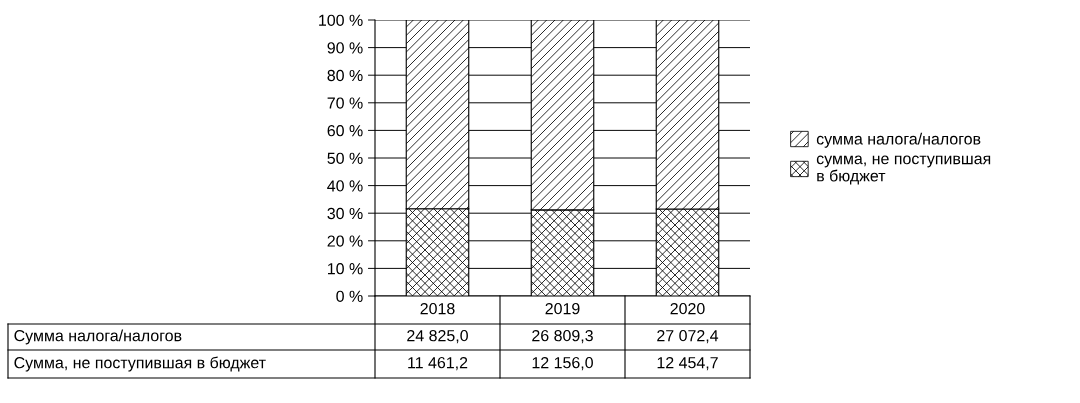 This screenshot has width=1080, height=403. I want to click on y-tick-label: 60 %, so click(345, 131).